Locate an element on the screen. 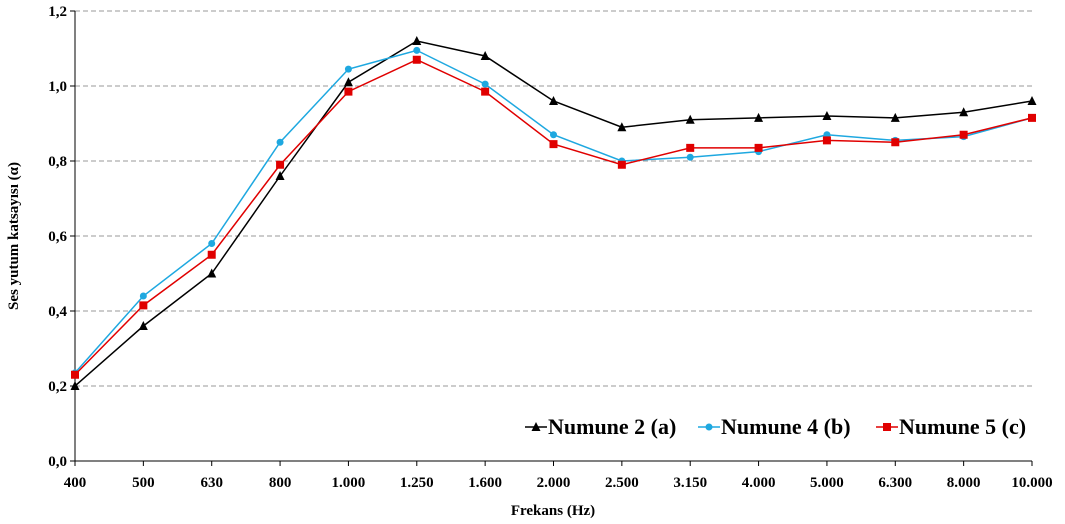 The width and height of the screenshot is (1065, 524). x-tick-label: 5.000 is located at coordinates (827, 483).